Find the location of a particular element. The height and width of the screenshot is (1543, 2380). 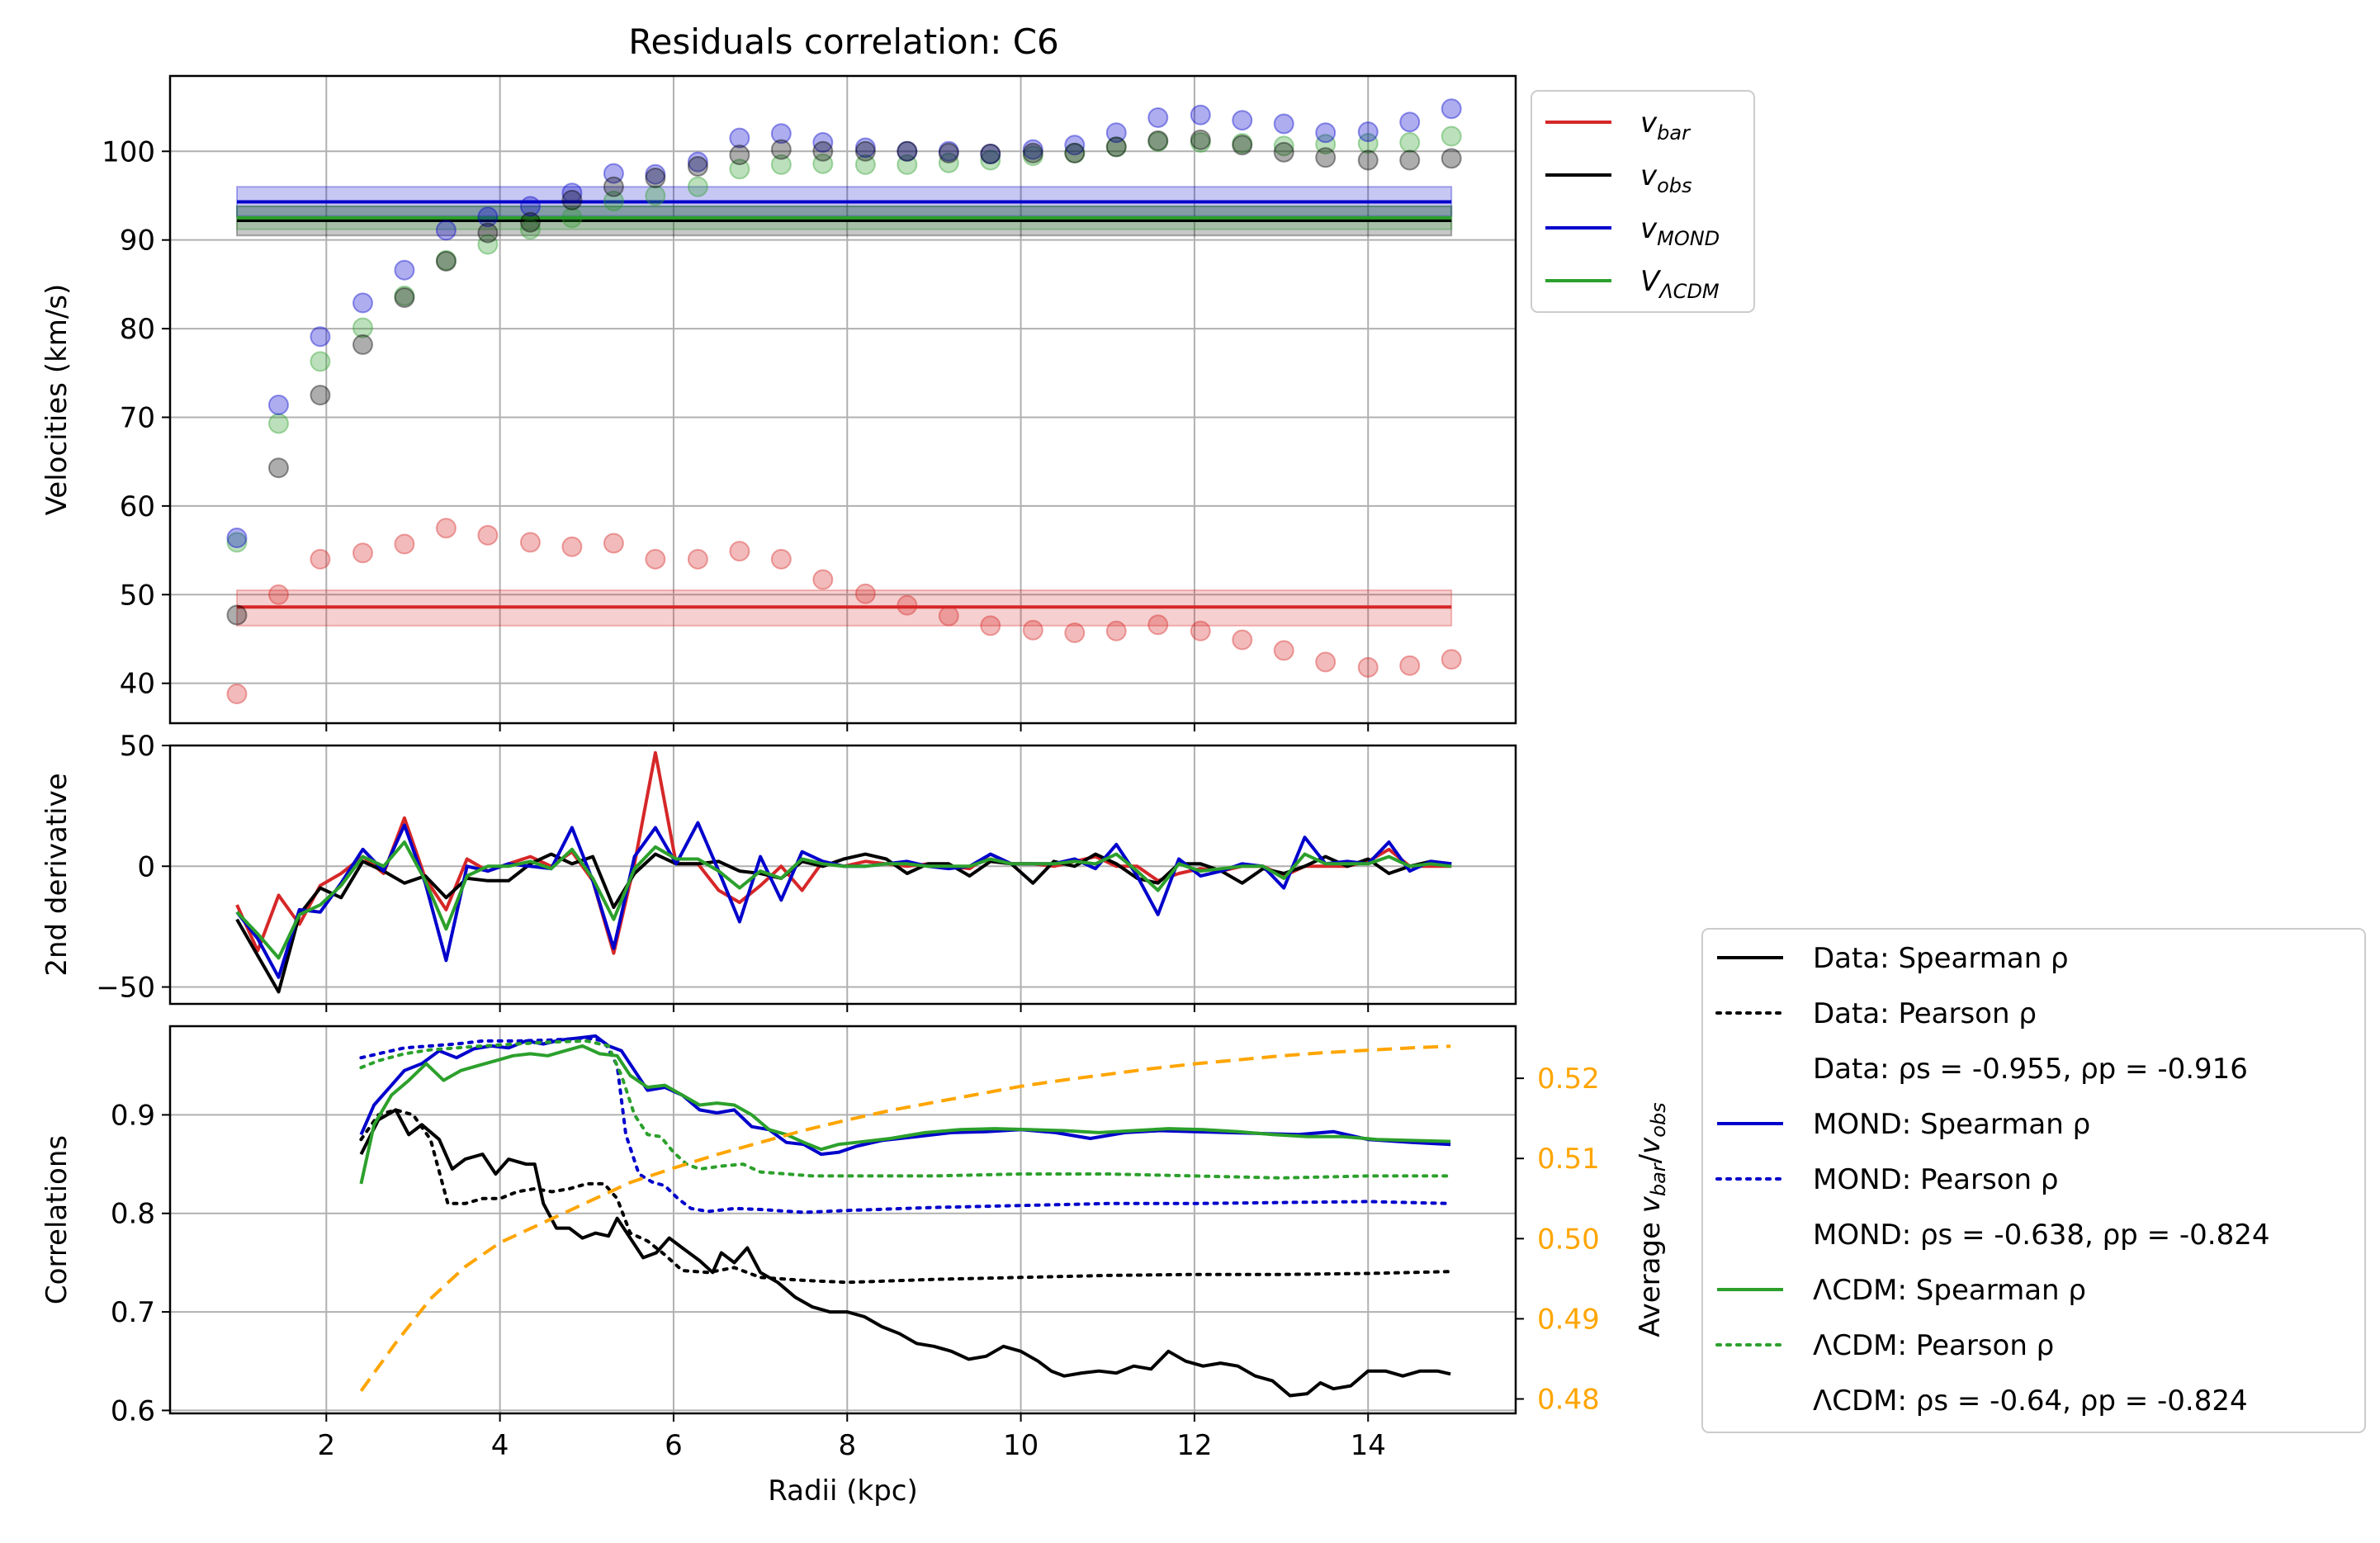

y-tick-label: 60 is located at coordinates (137, 506).